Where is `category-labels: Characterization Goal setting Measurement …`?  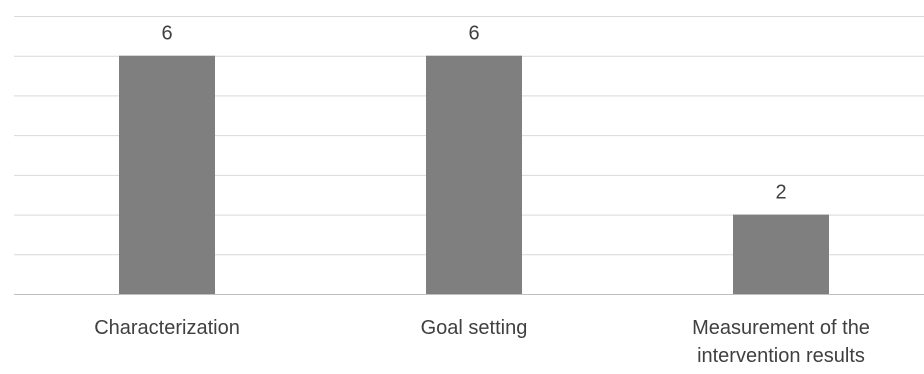 category-labels: Characterization Goal setting Measurement … is located at coordinates (482, 342).